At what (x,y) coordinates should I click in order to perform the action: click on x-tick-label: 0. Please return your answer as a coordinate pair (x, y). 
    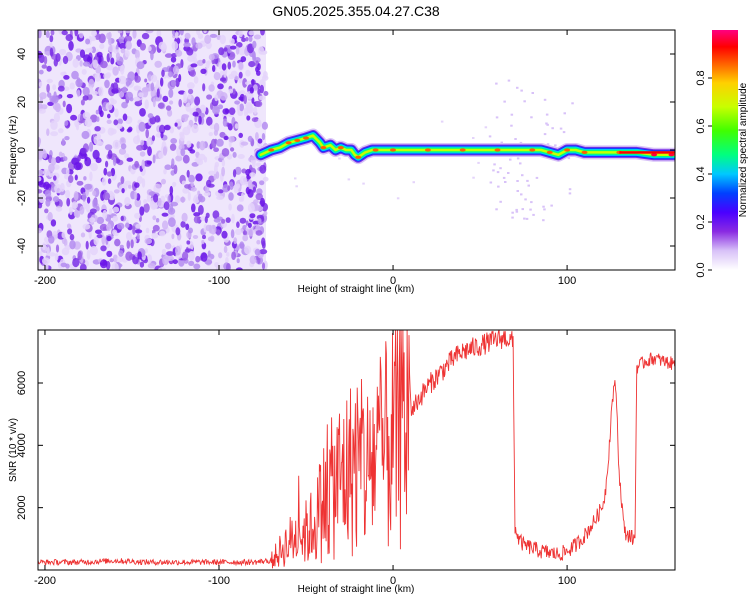
    Looking at the image, I should click on (393, 281).